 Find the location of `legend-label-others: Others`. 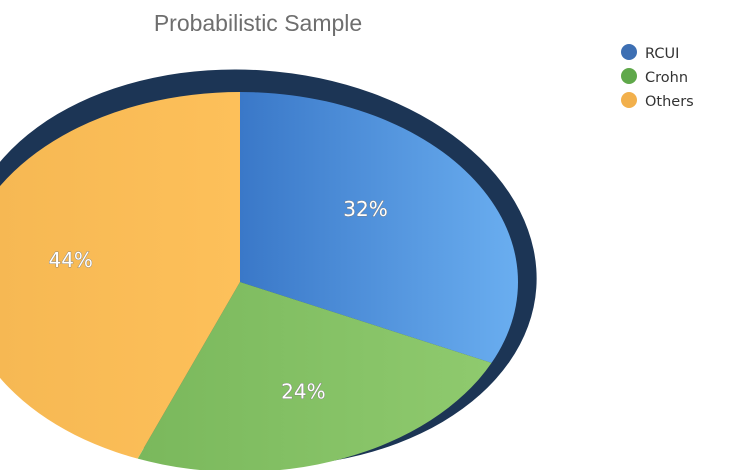

legend-label-others: Others is located at coordinates (669, 102).